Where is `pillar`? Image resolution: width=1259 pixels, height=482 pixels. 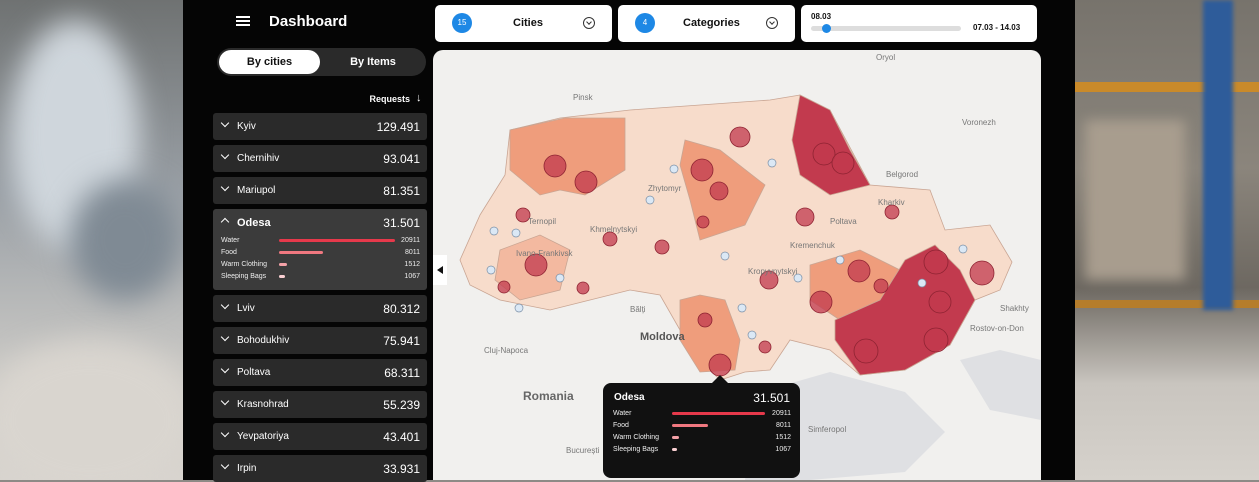 pillar is located at coordinates (1218, 155).